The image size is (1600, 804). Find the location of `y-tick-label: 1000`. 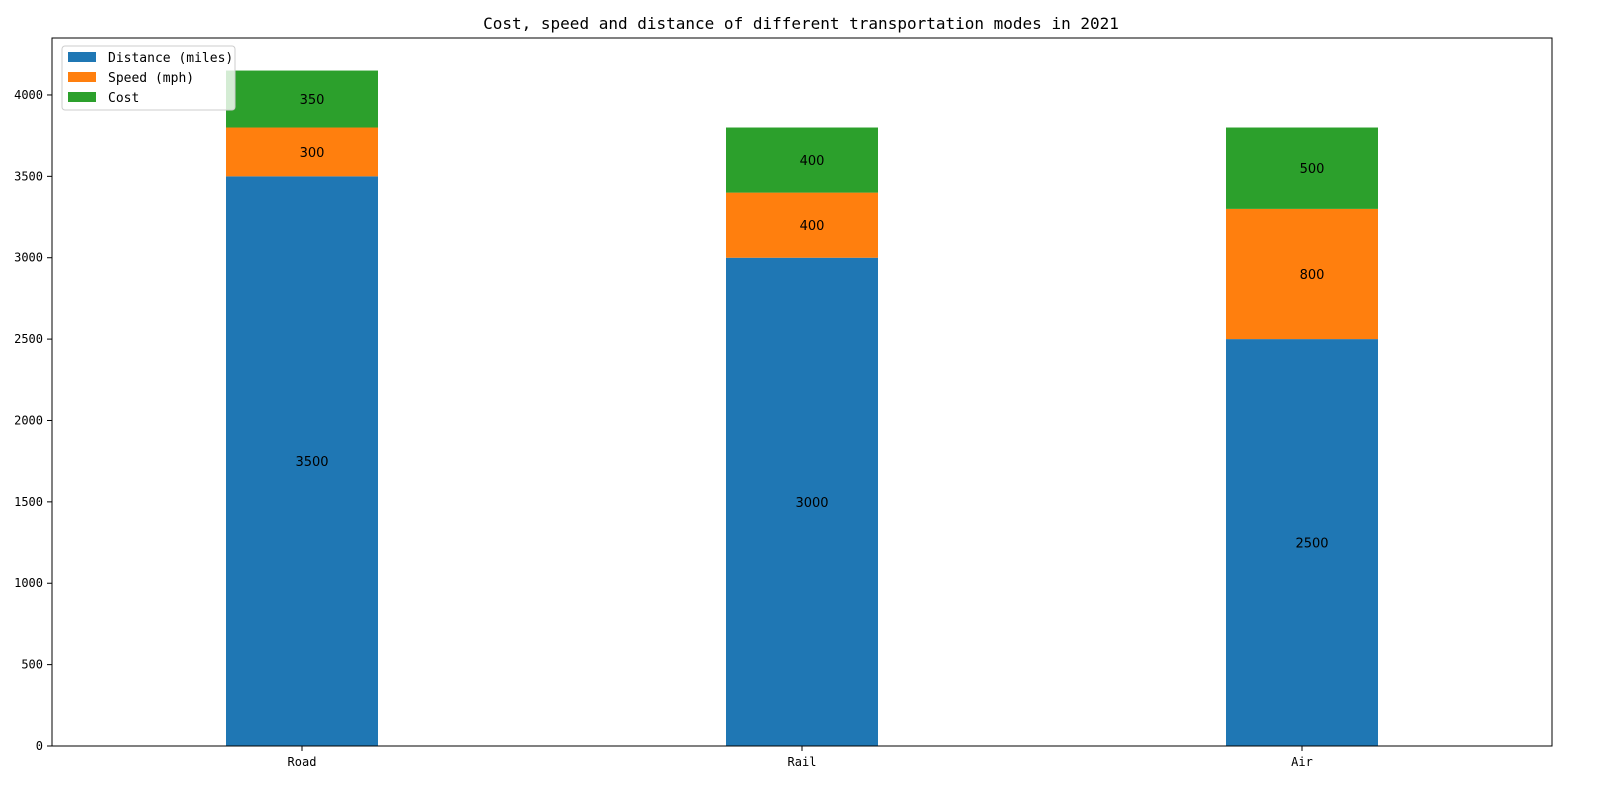

y-tick-label: 1000 is located at coordinates (28, 583).